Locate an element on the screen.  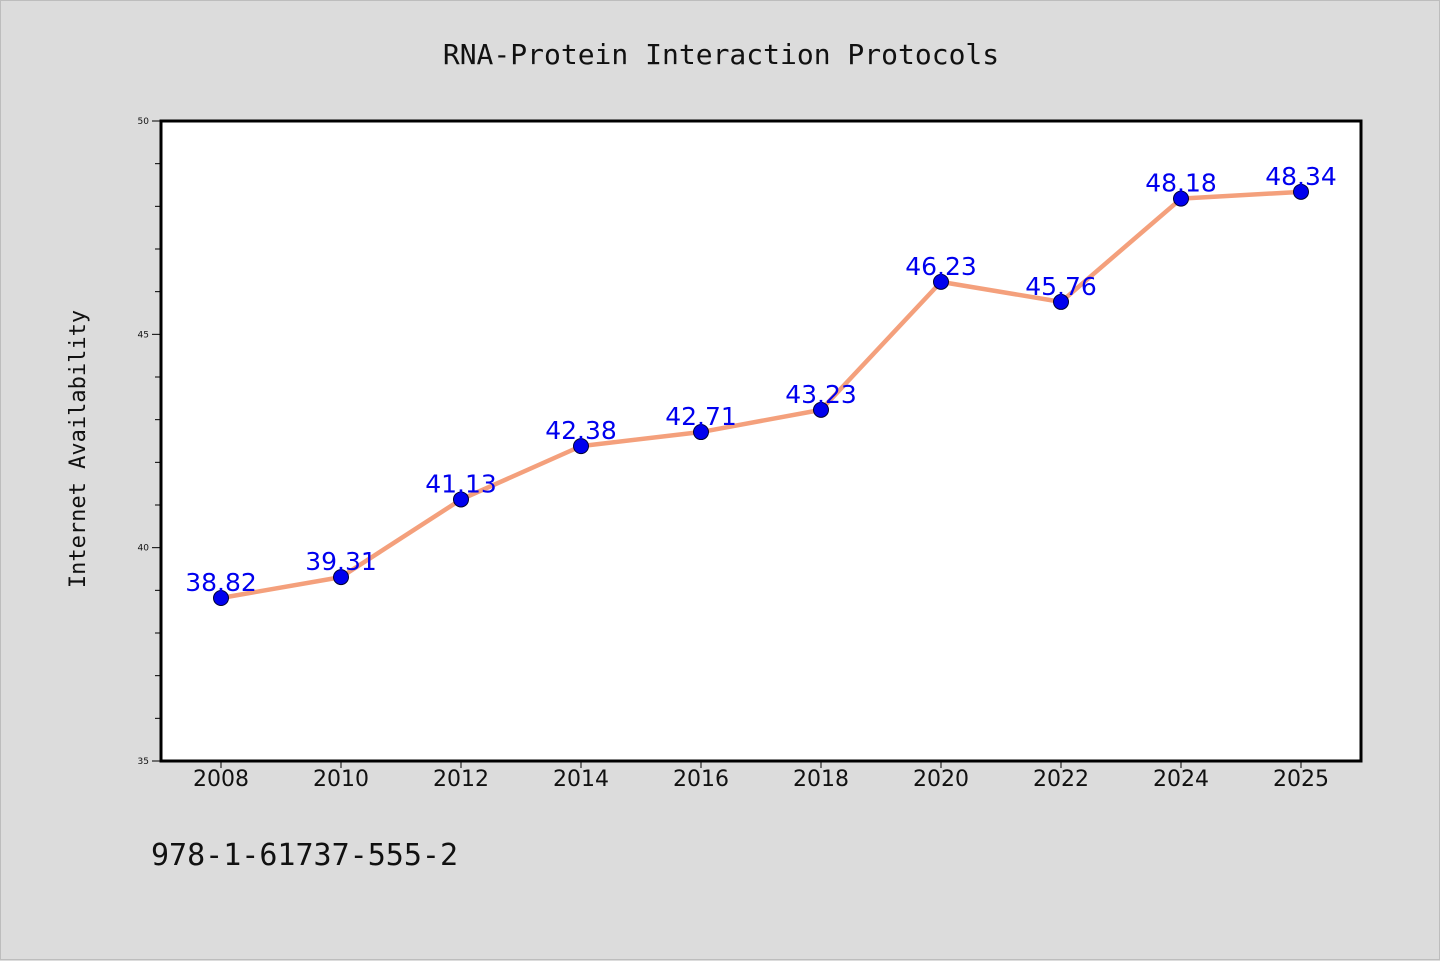
data-label: 42.71 is located at coordinates (701, 416).